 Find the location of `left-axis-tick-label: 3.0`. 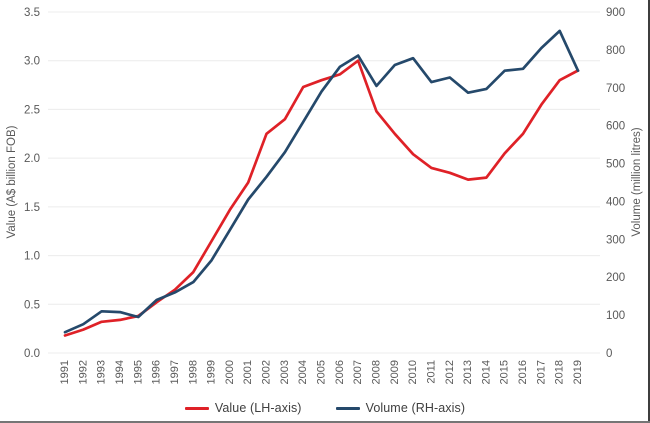

left-axis-tick-label: 3.0 is located at coordinates (32, 62).